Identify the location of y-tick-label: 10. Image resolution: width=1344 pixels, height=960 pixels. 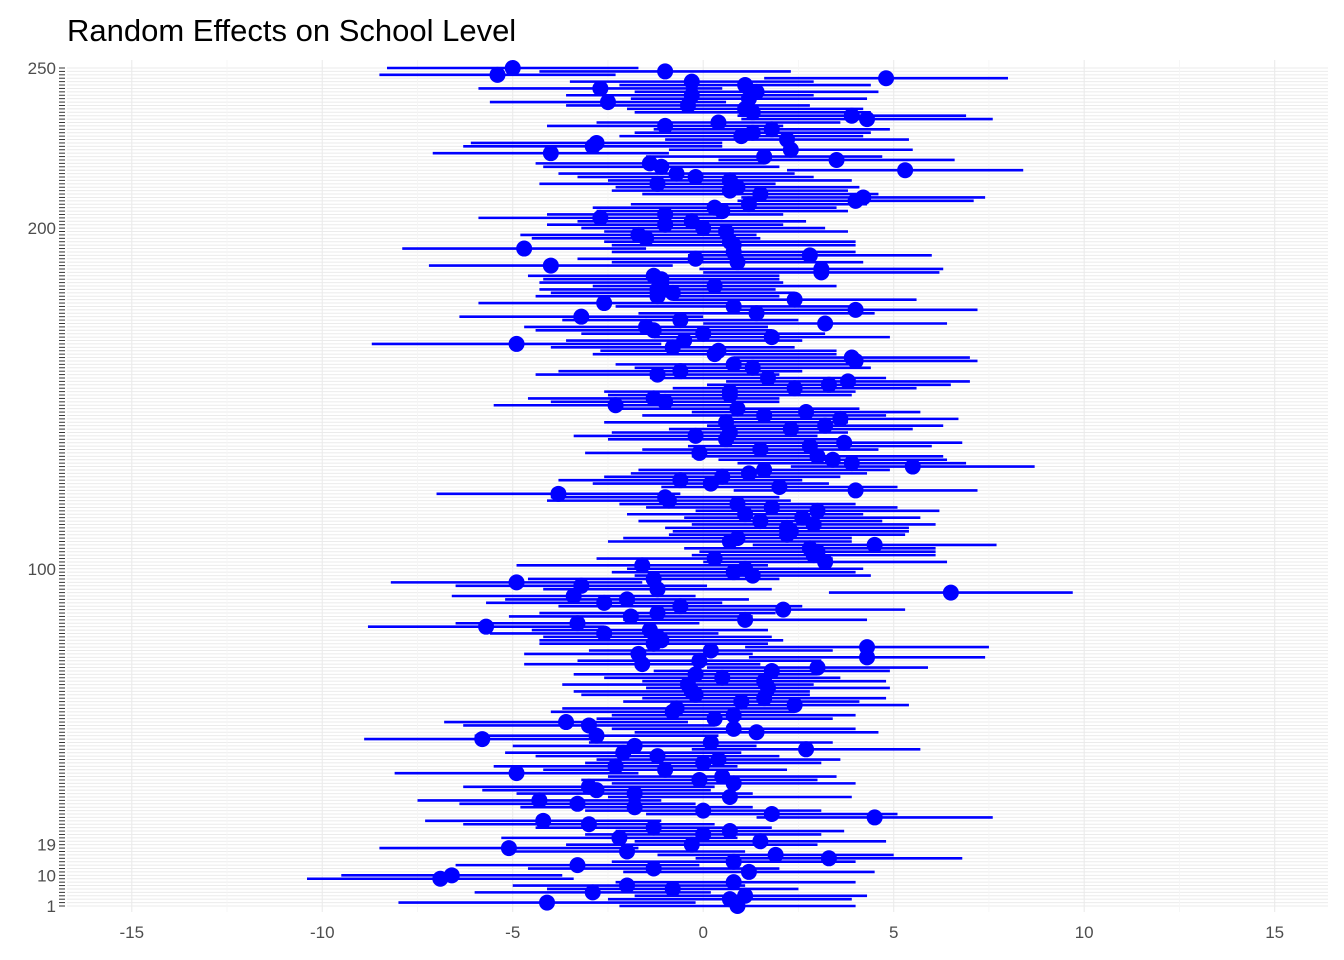
(46, 875).